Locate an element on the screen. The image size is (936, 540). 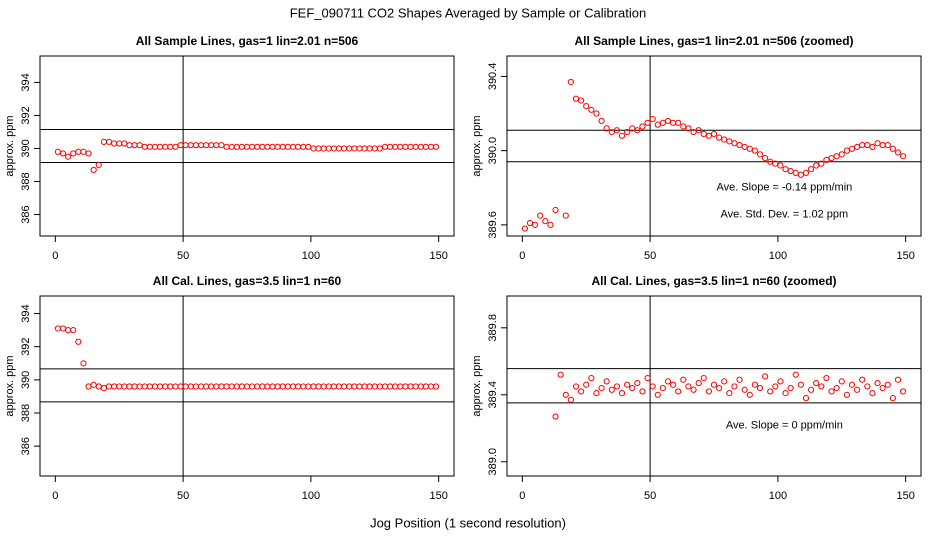
y-tick-label: 389.8 is located at coordinates (493, 328).